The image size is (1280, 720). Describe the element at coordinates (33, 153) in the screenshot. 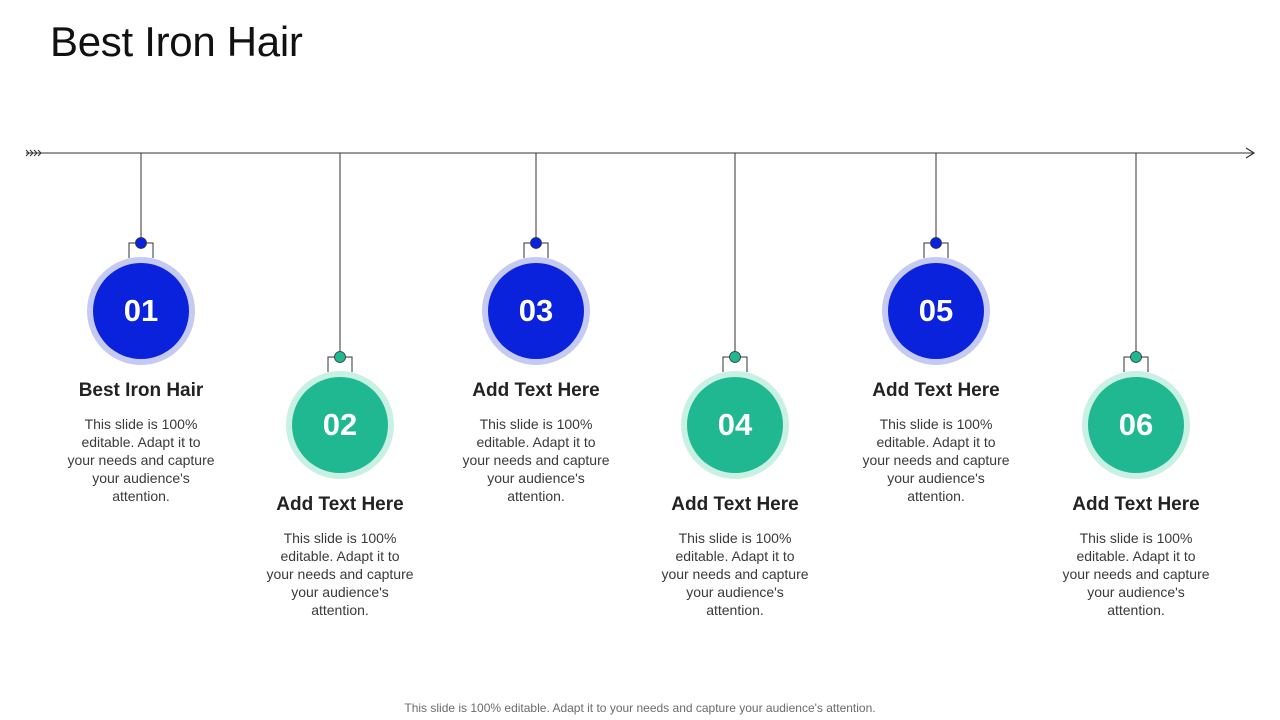

I see `timeline-start-chevrons` at that location.